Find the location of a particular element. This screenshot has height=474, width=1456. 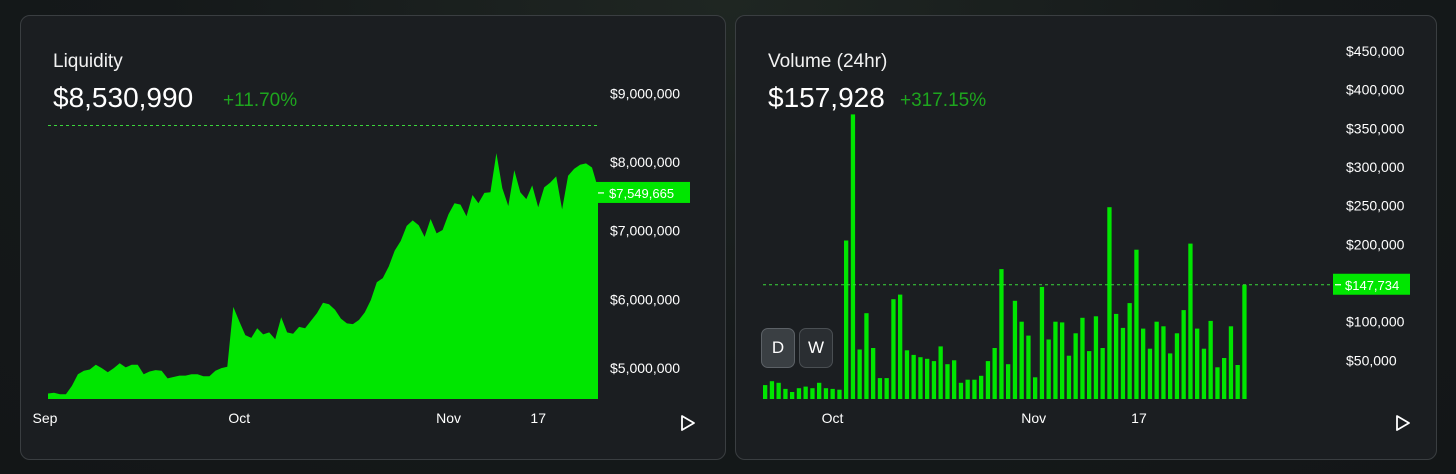

y-tick-label: $5,000,000 is located at coordinates (645, 368).